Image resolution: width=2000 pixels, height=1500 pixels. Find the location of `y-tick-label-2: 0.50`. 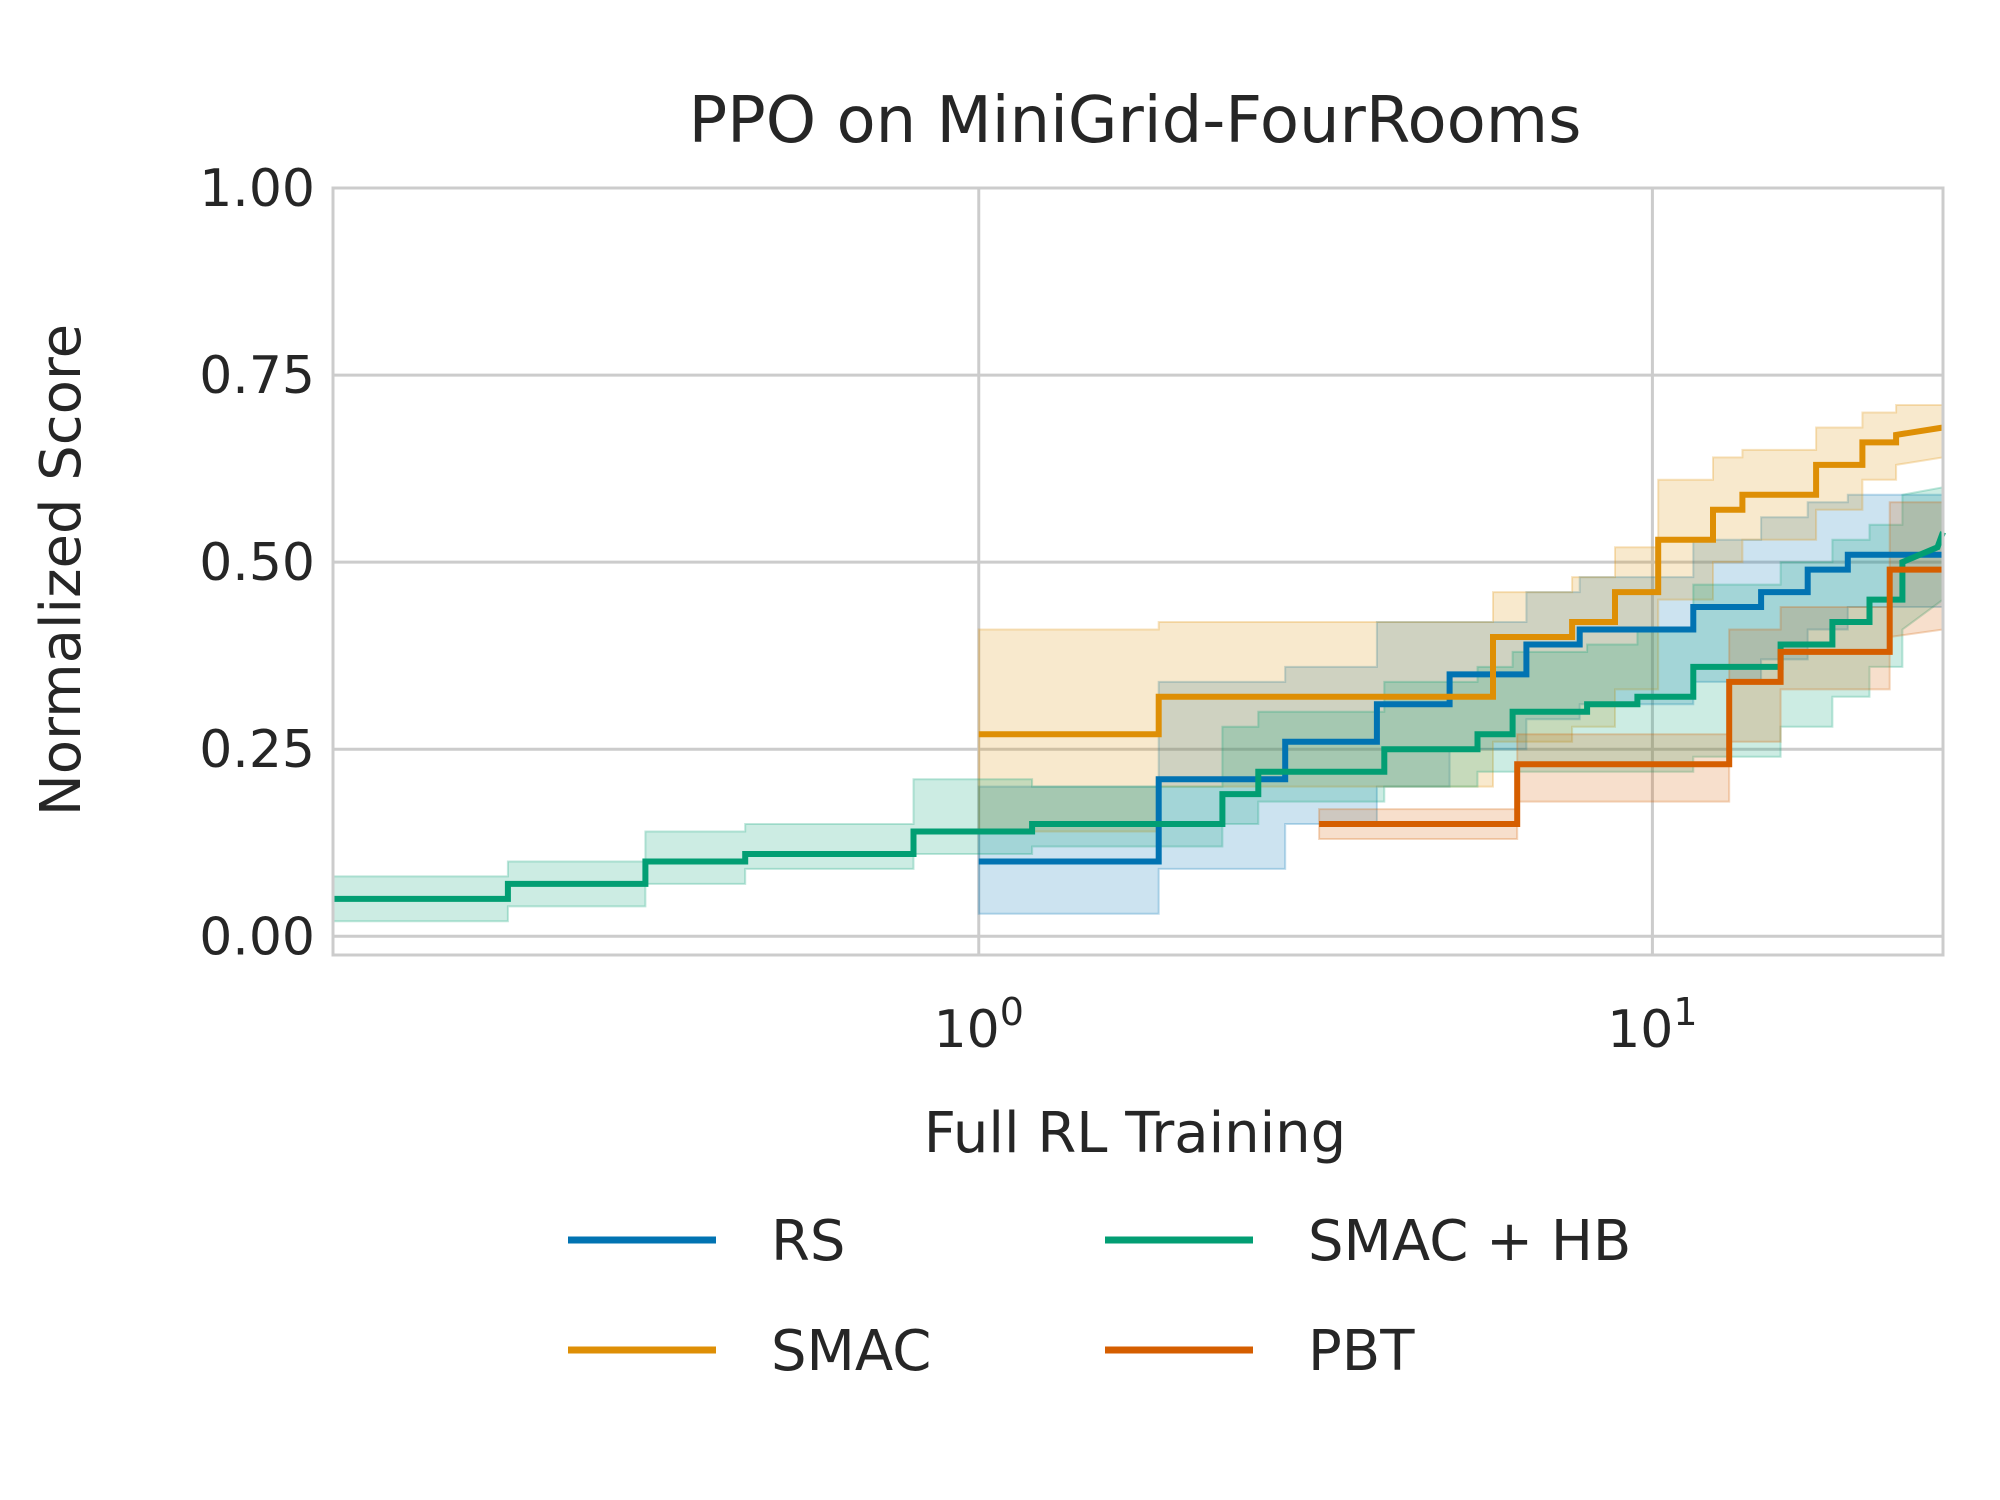

y-tick-label-2: 0.50 is located at coordinates (257, 563).